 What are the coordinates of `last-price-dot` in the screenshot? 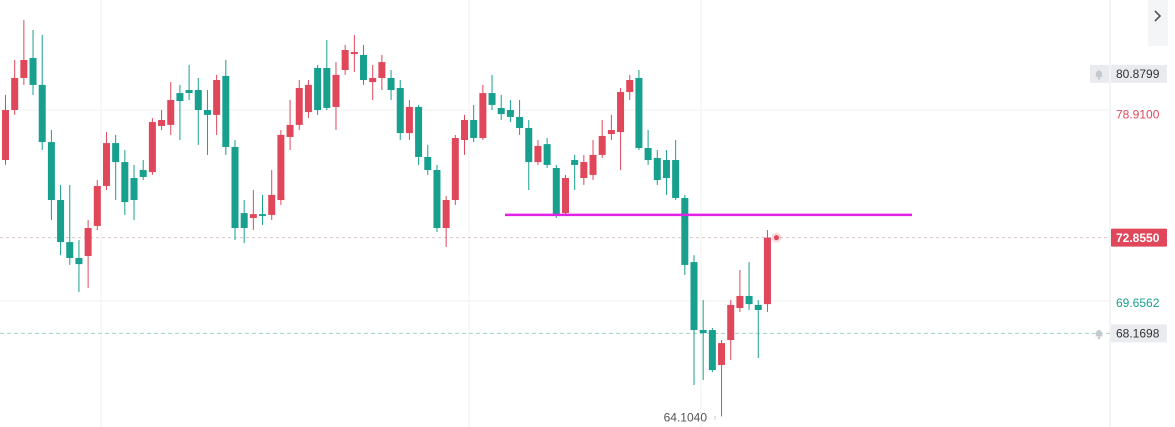 It's located at (776, 238).